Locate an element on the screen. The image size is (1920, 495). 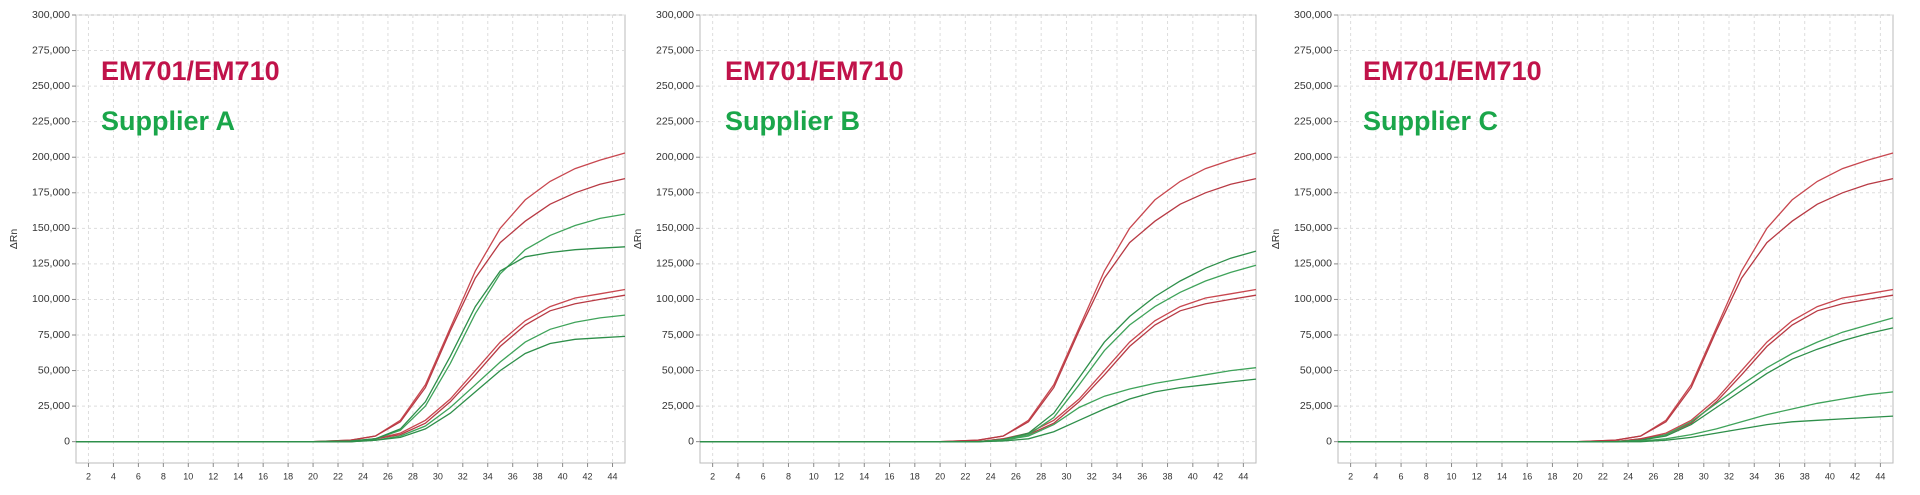
annotation: Supplier B is located at coordinates (792, 121).